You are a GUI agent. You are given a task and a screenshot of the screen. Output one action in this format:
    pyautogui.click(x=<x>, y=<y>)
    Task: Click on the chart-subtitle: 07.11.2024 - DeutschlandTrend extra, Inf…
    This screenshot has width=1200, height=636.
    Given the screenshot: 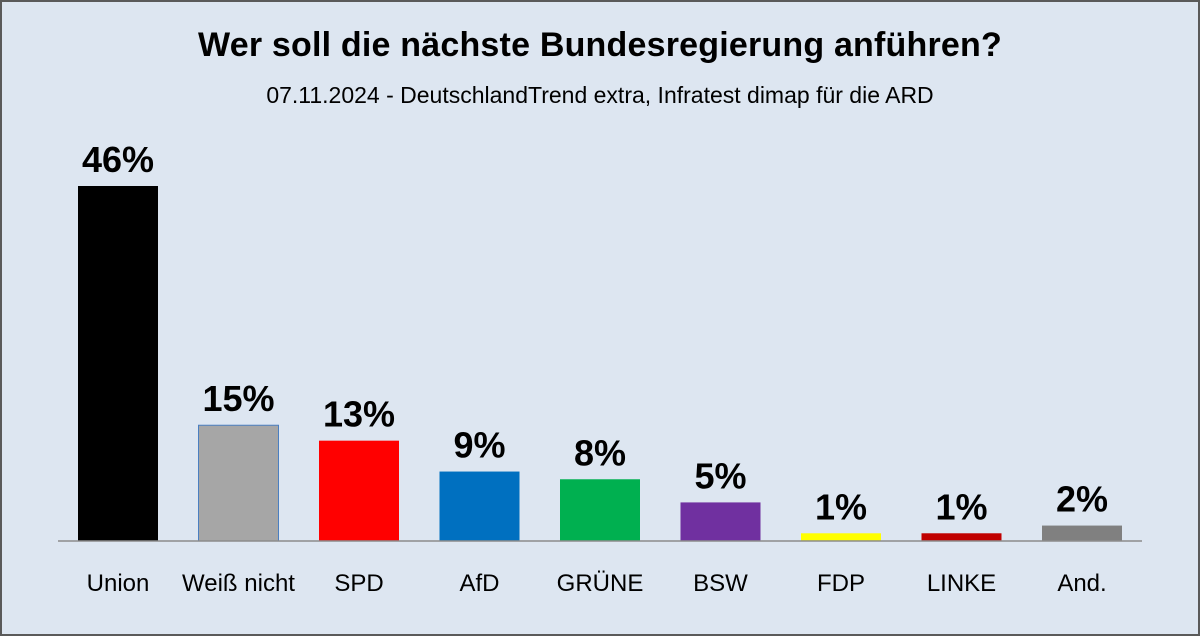 What is the action you would take?
    pyautogui.click(x=600, y=95)
    